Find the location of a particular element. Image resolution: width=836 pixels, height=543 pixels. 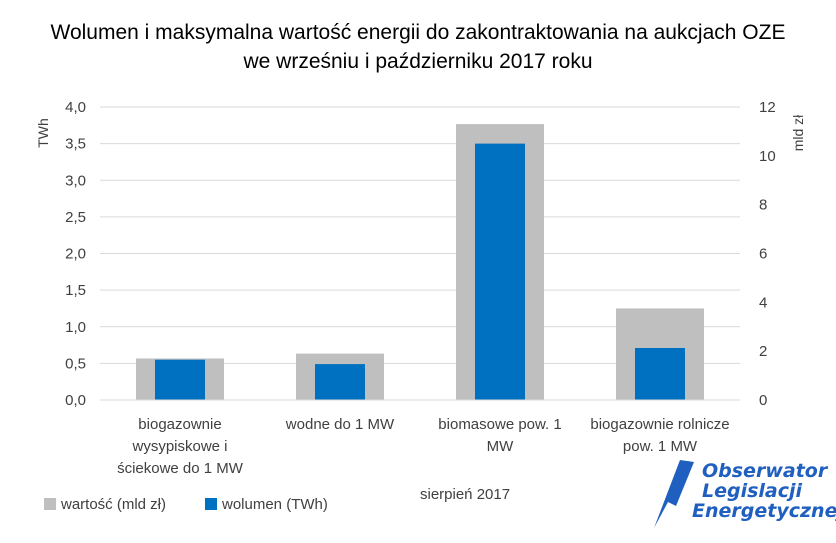

x-tick-label: MW is located at coordinates (500, 446).